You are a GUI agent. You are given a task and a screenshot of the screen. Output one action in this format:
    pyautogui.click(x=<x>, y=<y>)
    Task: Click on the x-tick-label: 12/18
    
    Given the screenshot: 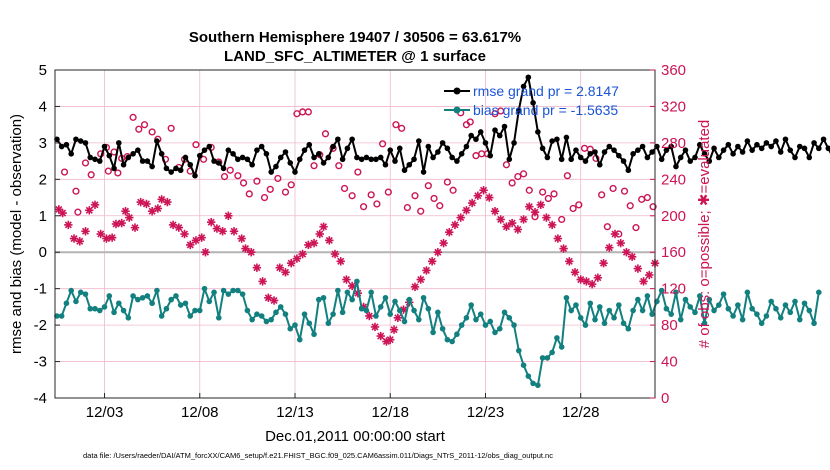 What is the action you would take?
    pyautogui.click(x=390, y=412)
    